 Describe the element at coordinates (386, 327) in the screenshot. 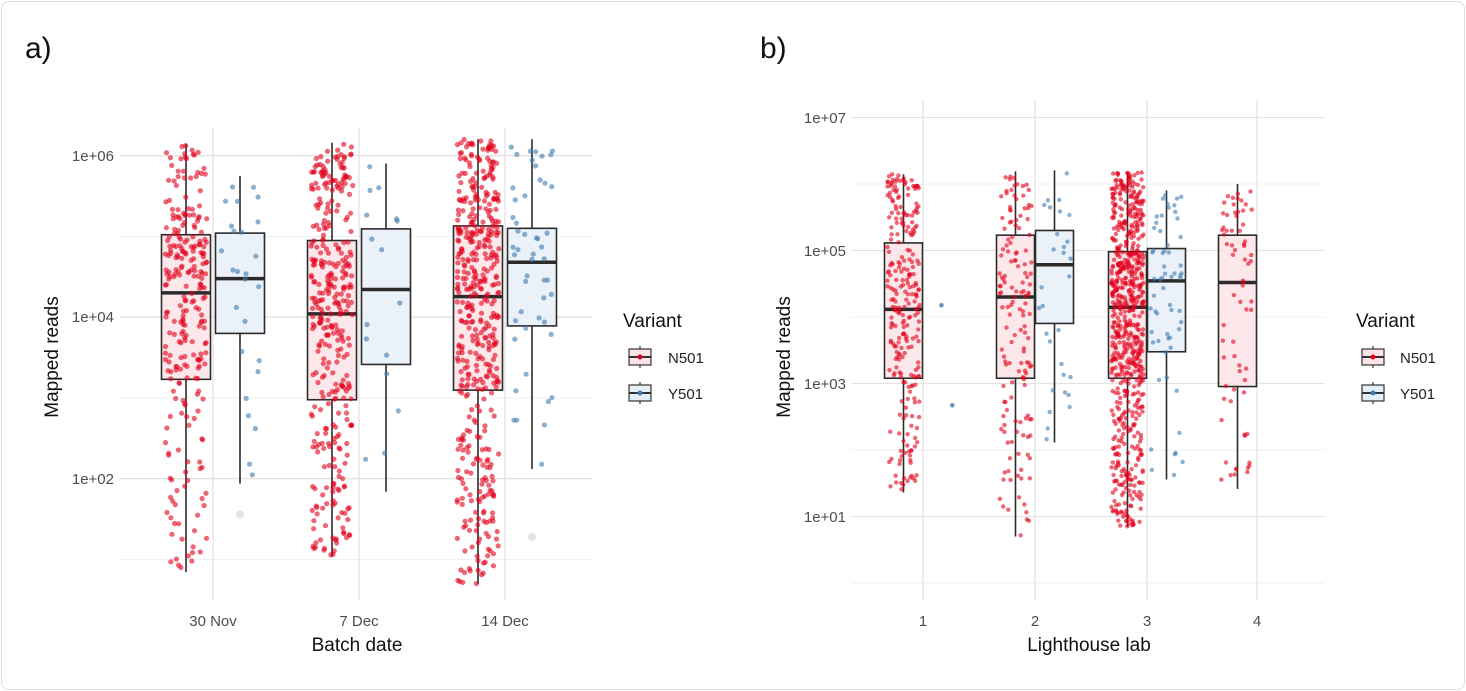

I see `box-y501-7-dec` at that location.